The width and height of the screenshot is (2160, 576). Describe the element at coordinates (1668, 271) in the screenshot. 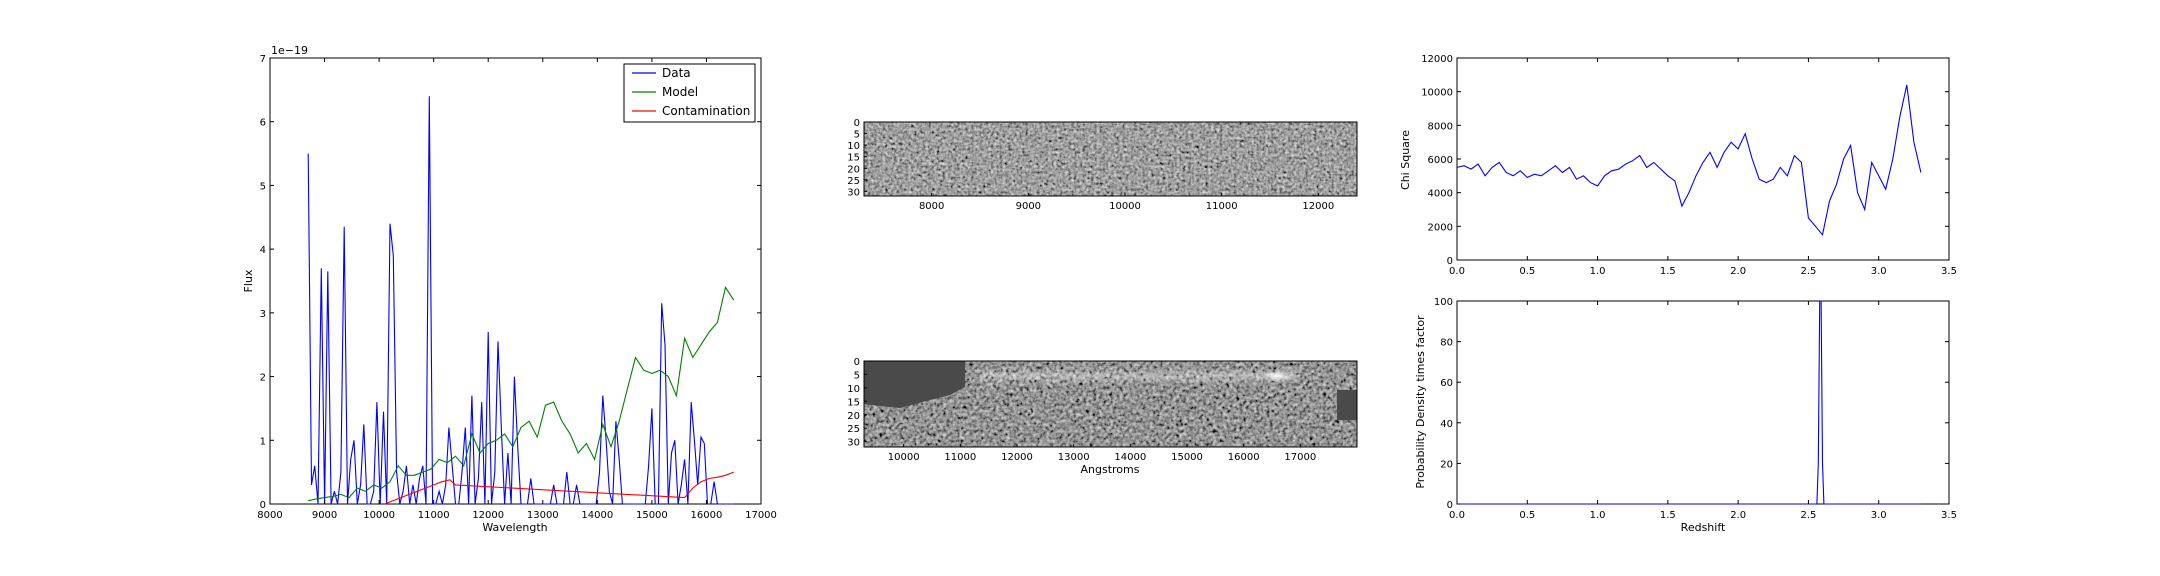

I see `chi-square-xtick-label: 1.5` at that location.